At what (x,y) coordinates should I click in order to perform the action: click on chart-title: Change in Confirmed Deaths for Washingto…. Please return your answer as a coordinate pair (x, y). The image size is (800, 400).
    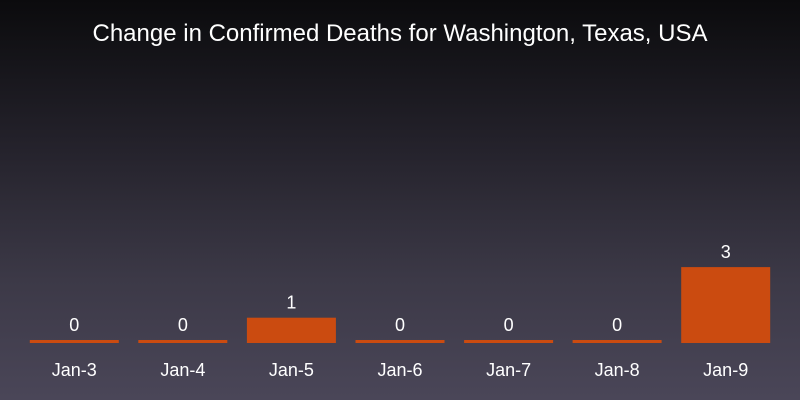
    Looking at the image, I should click on (400, 33).